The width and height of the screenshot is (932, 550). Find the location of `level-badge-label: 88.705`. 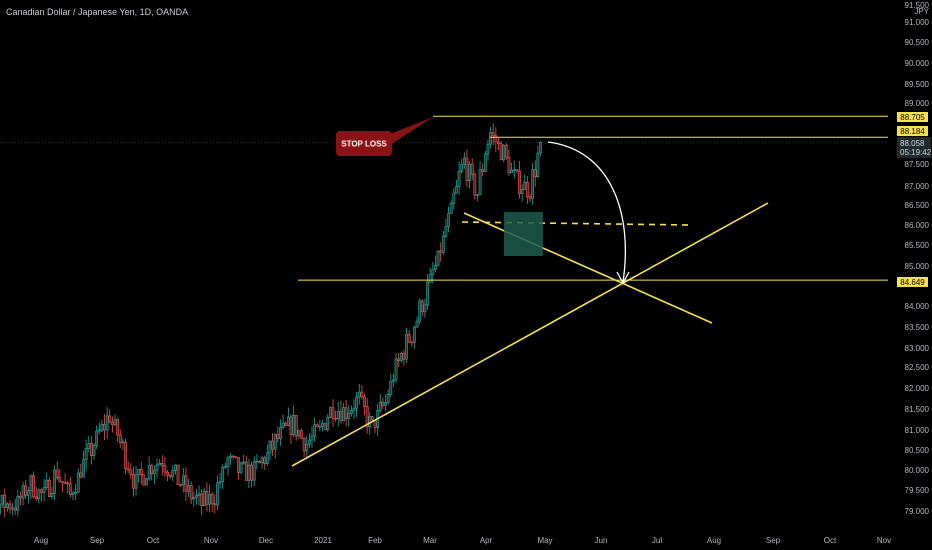

level-badge-label: 88.705 is located at coordinates (912, 117).